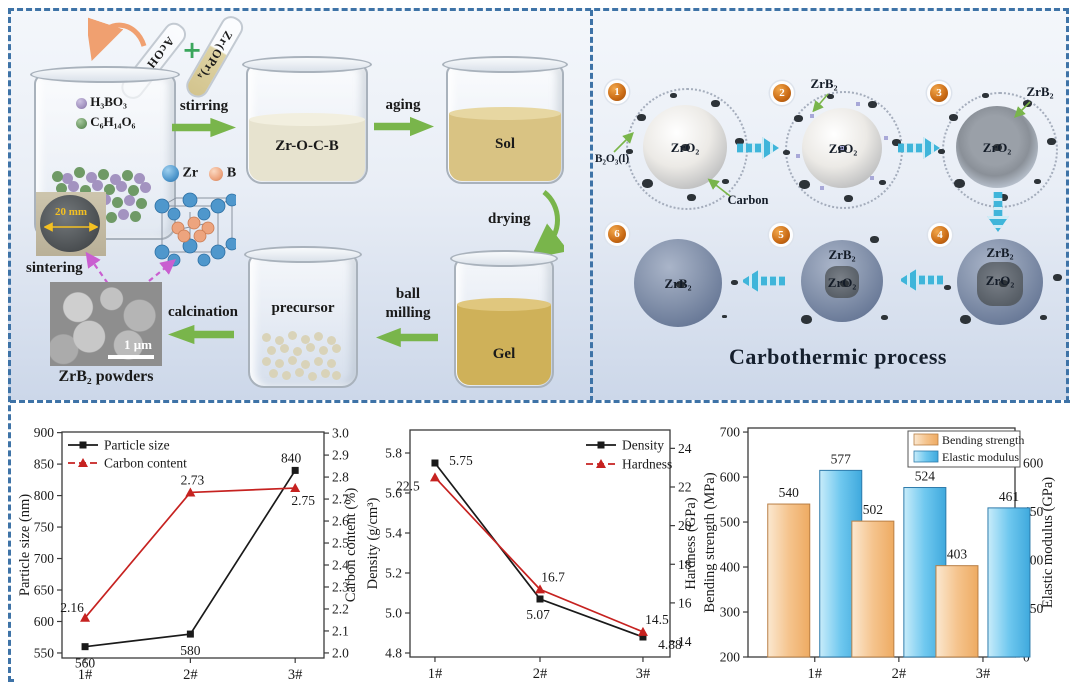 This screenshot has height=696, width=1080. What do you see at coordinates (303, 321) in the screenshot?
I see `beaker-glass` at bounding box center [303, 321].